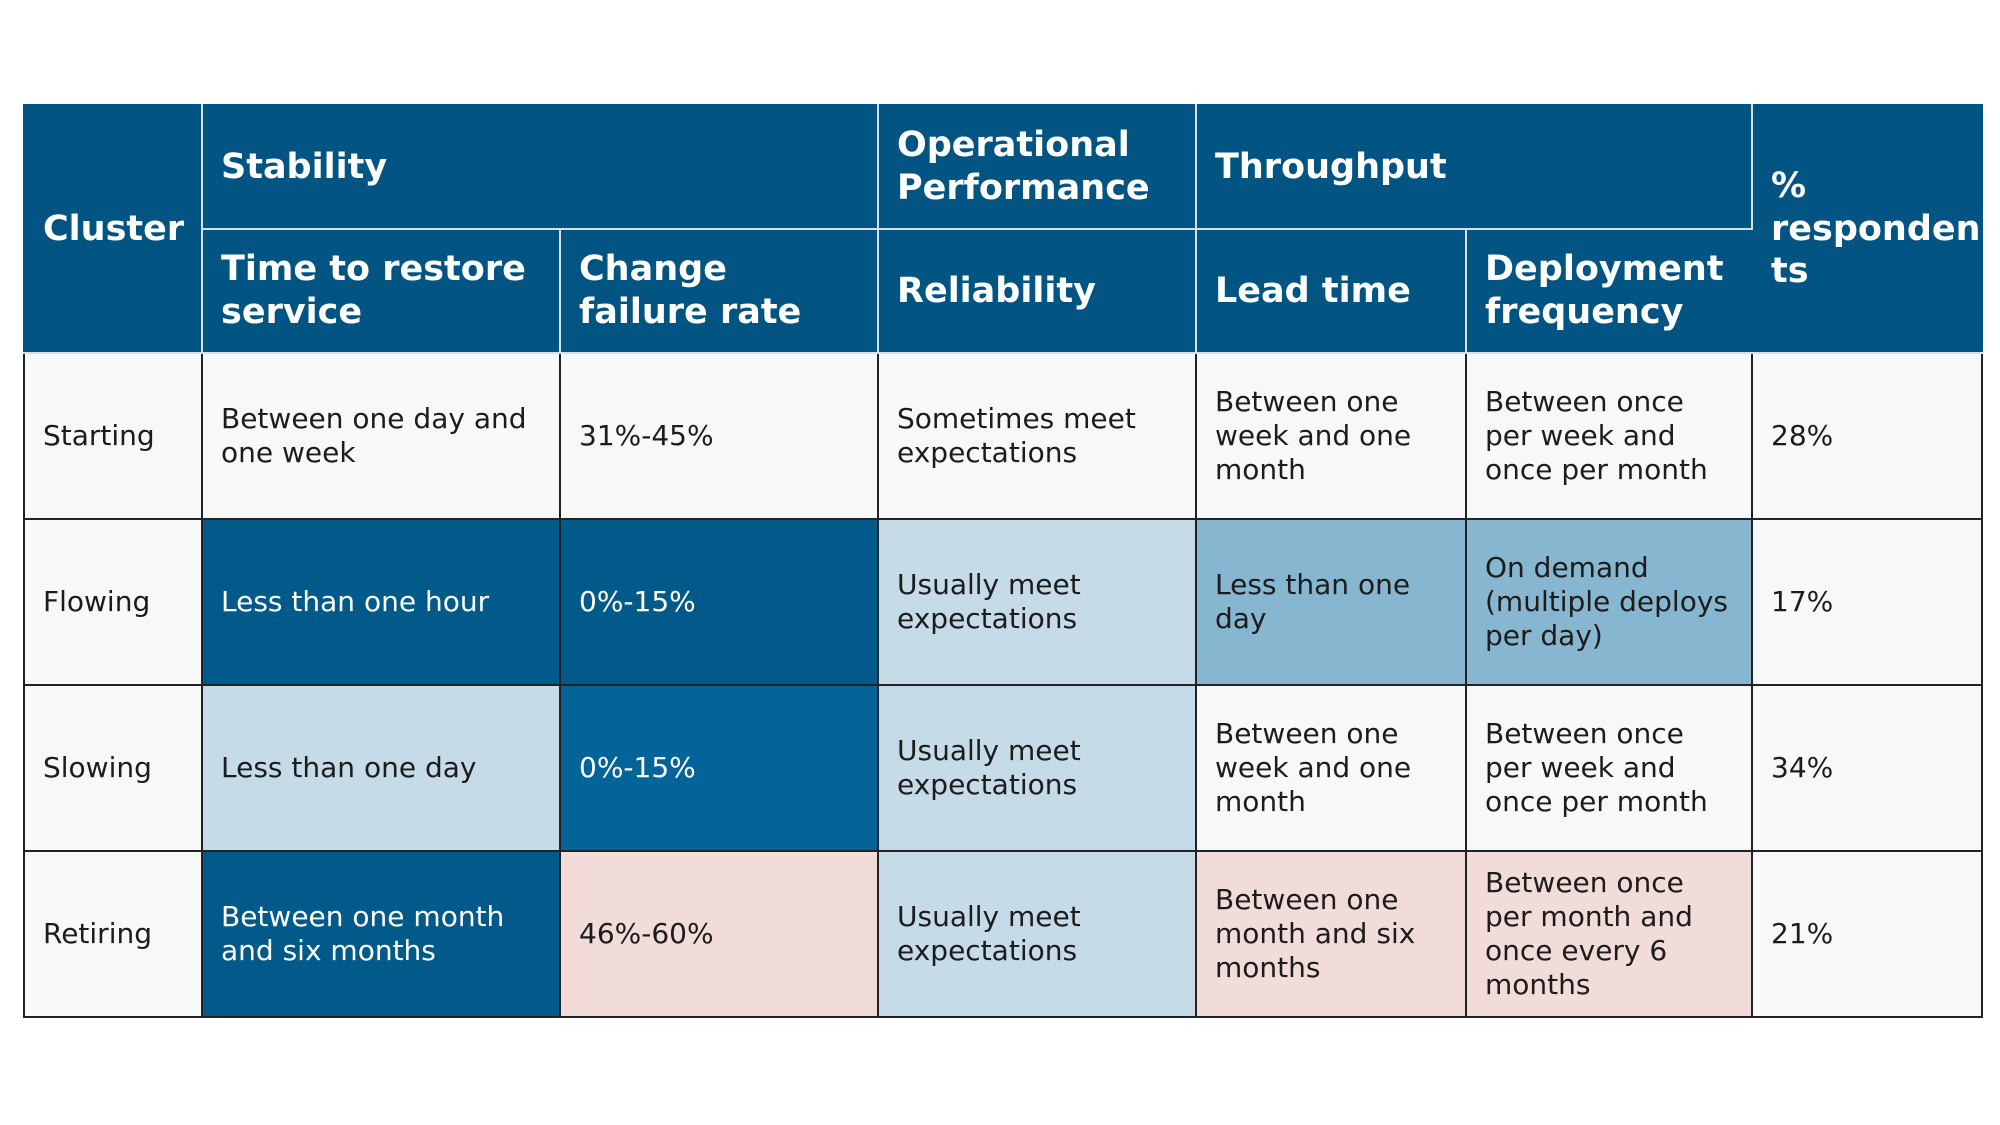 The height and width of the screenshot is (1125, 2000). Describe the element at coordinates (113, 229) in the screenshot. I see `cluster-header: Cluster` at that location.